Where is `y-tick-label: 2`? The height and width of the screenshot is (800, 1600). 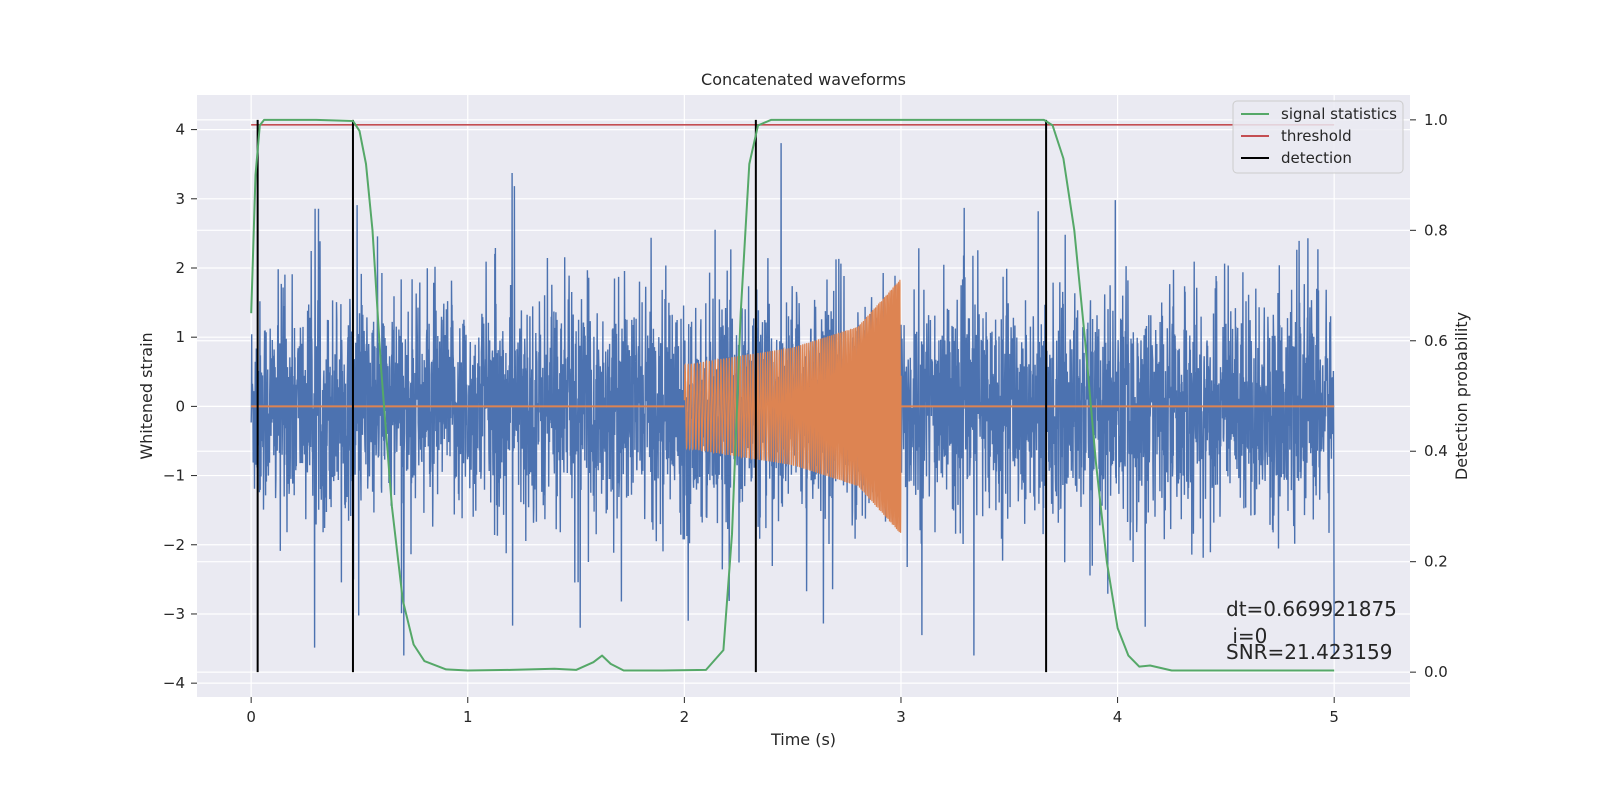 y-tick-label: 2 is located at coordinates (180, 268).